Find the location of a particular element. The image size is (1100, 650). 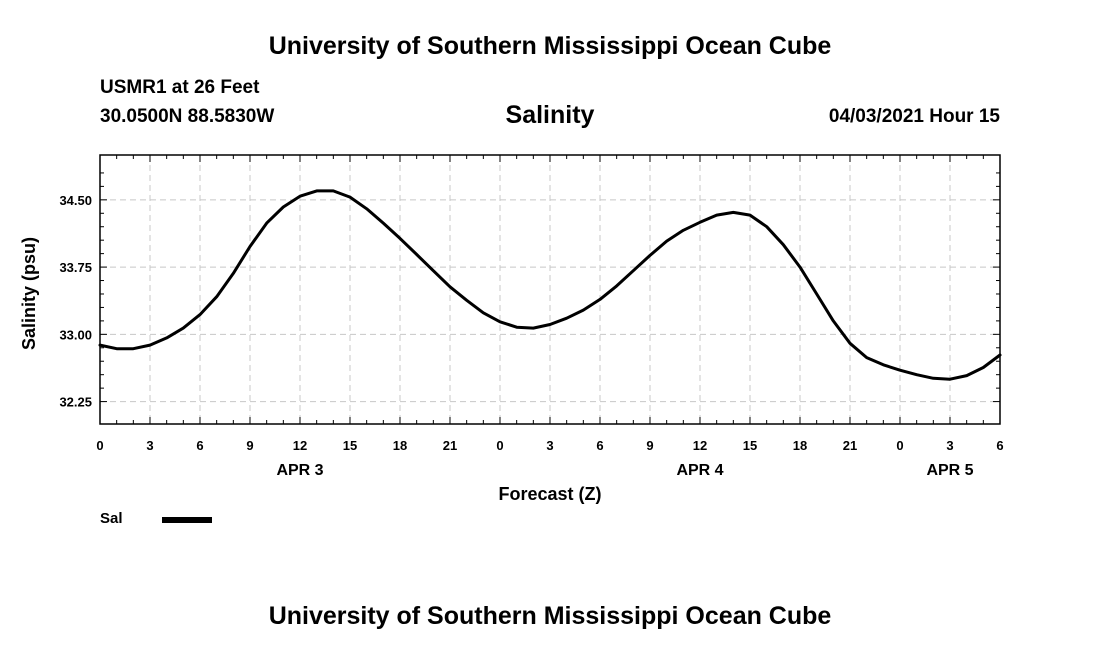

y-tick-label: 33.00 is located at coordinates (75, 334).